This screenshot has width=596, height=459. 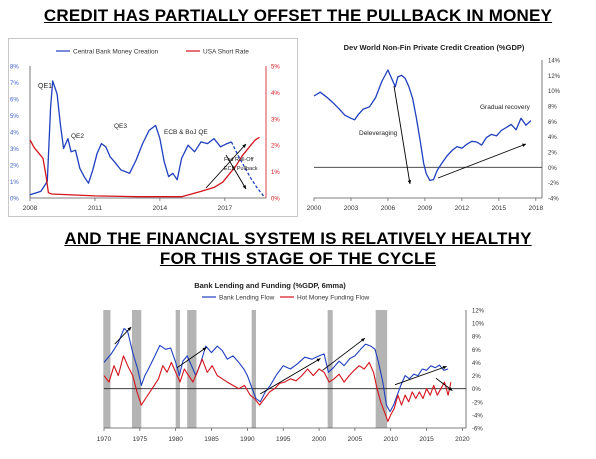 I want to click on x-tick-label: 2020, so click(x=462, y=439).